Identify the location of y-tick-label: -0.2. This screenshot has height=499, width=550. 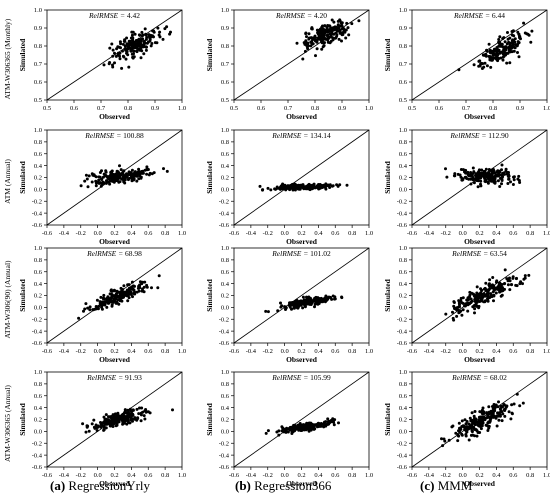
(37, 201).